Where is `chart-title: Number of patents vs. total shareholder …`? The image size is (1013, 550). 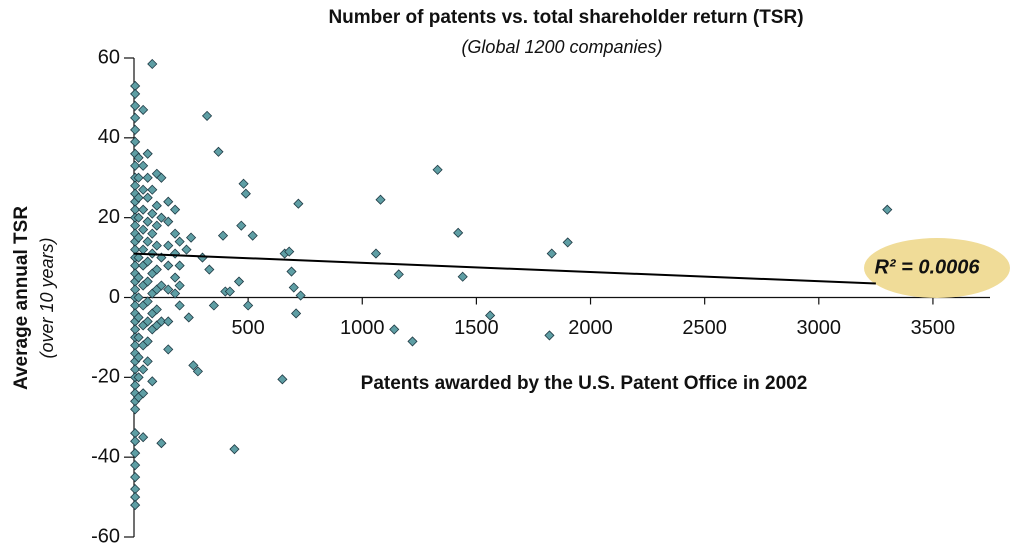
chart-title: Number of patents vs. total shareholder … is located at coordinates (565, 17).